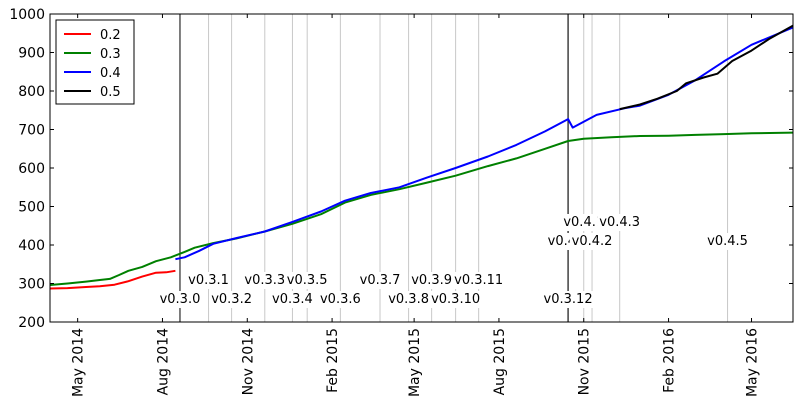 The image size is (809, 418). I want to click on version-marker-label: v0.3.3, so click(264, 280).